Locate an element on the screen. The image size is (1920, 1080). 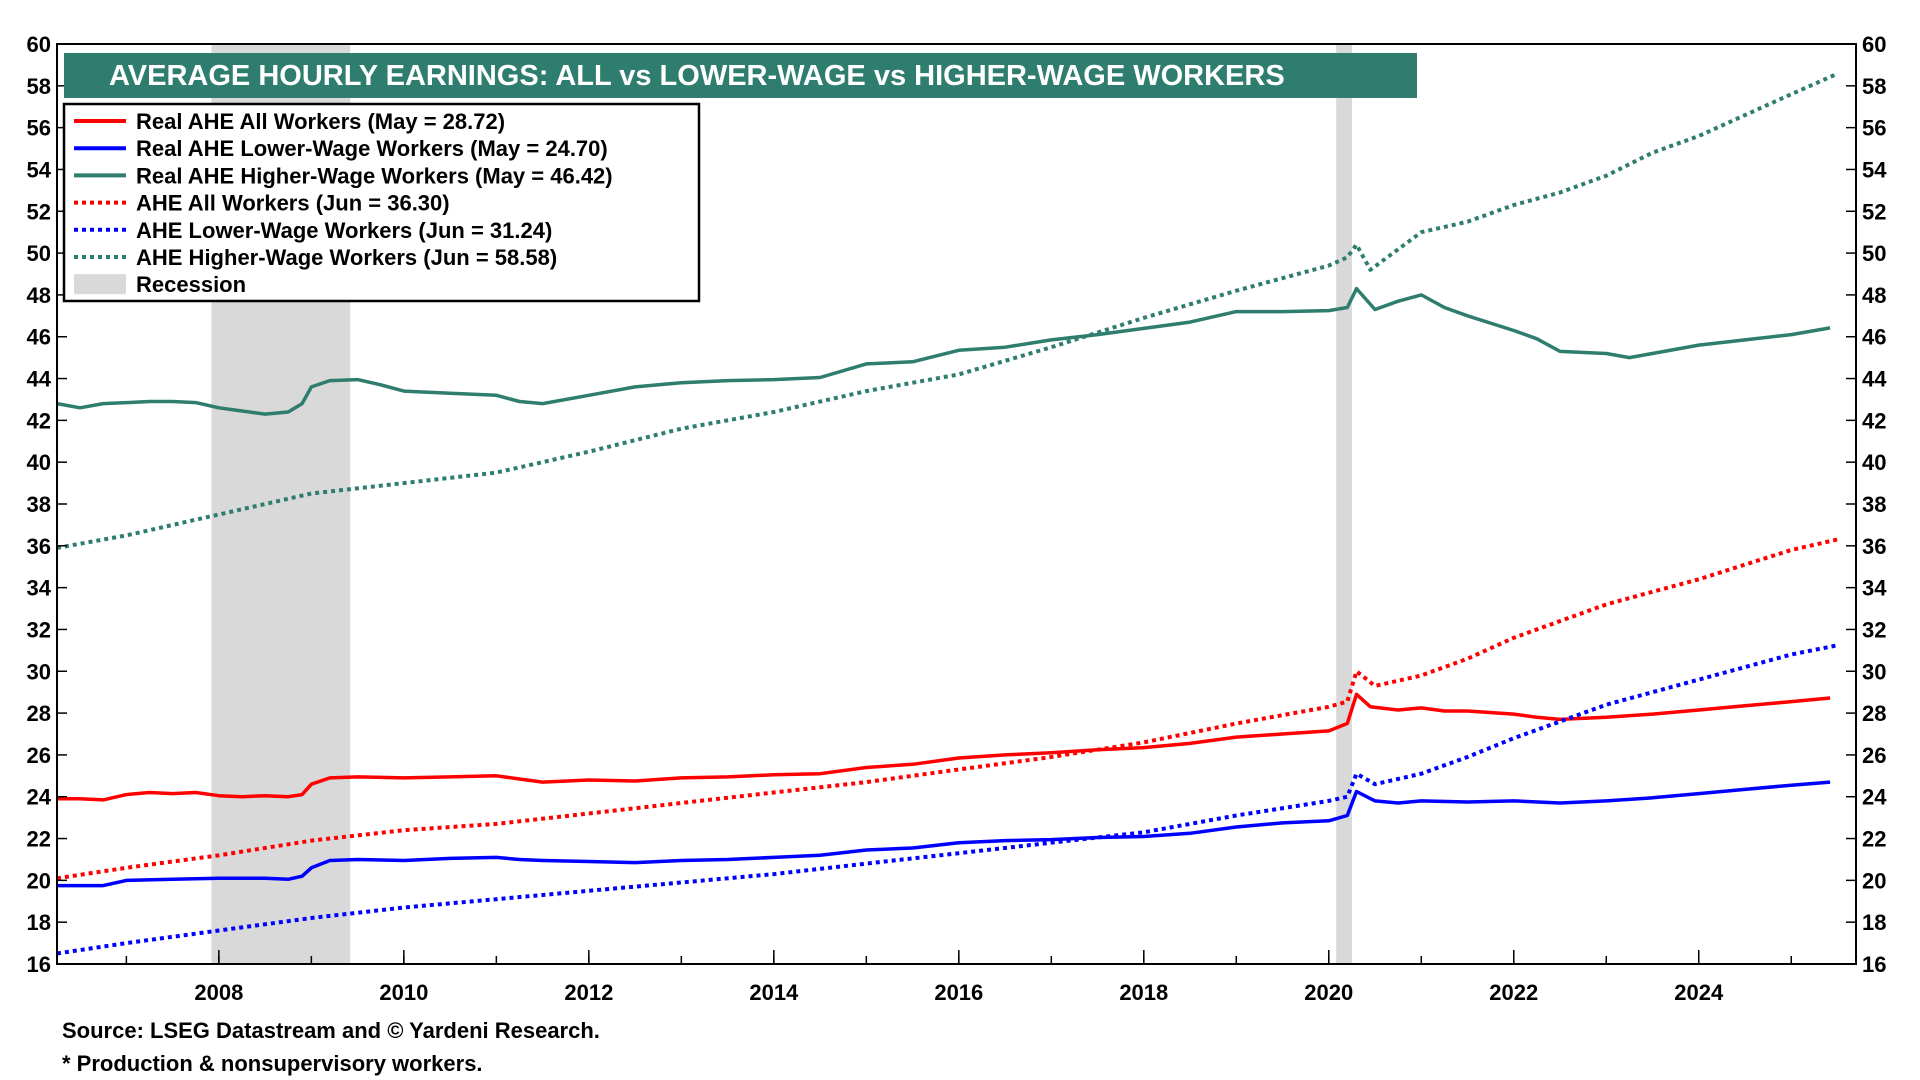
legend-label-5: AHE Higher-Wage Workers (Jun = 58.58) is located at coordinates (346, 257).